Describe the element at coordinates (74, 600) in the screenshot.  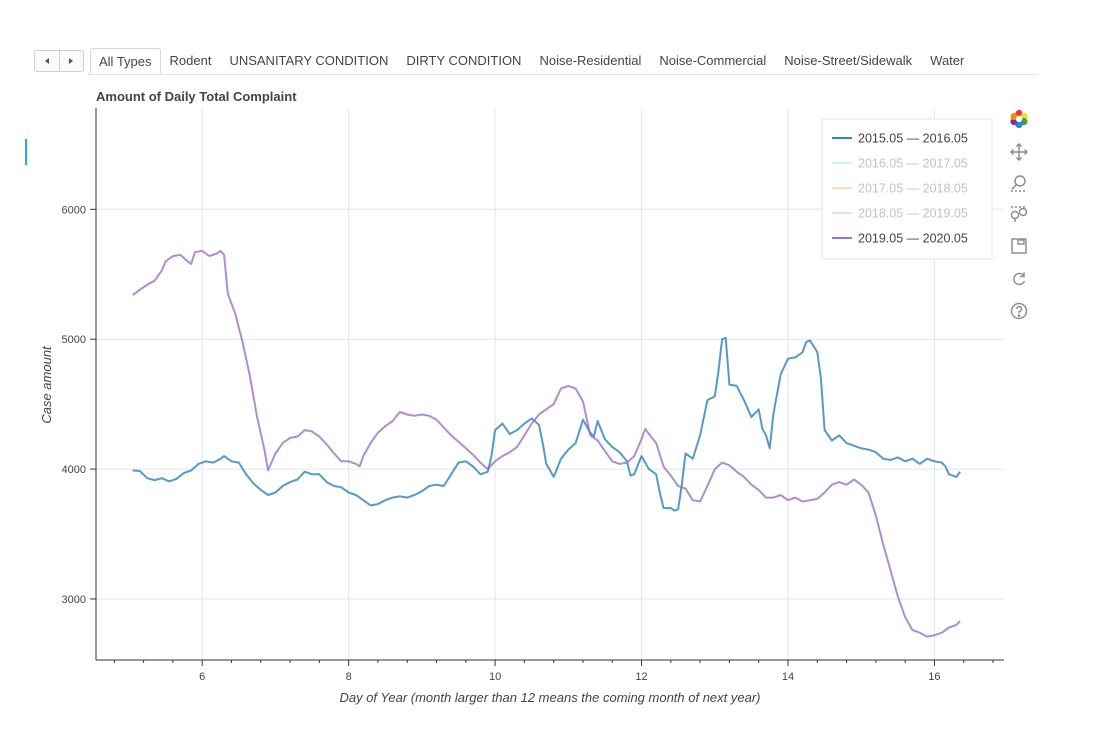
I see `y-tick-label: 3000` at that location.